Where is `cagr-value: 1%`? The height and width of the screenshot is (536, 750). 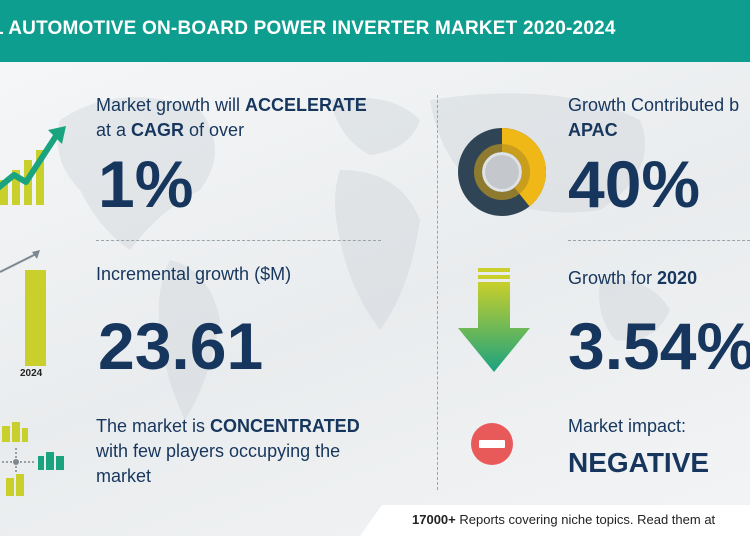 cagr-value: 1% is located at coordinates (146, 184).